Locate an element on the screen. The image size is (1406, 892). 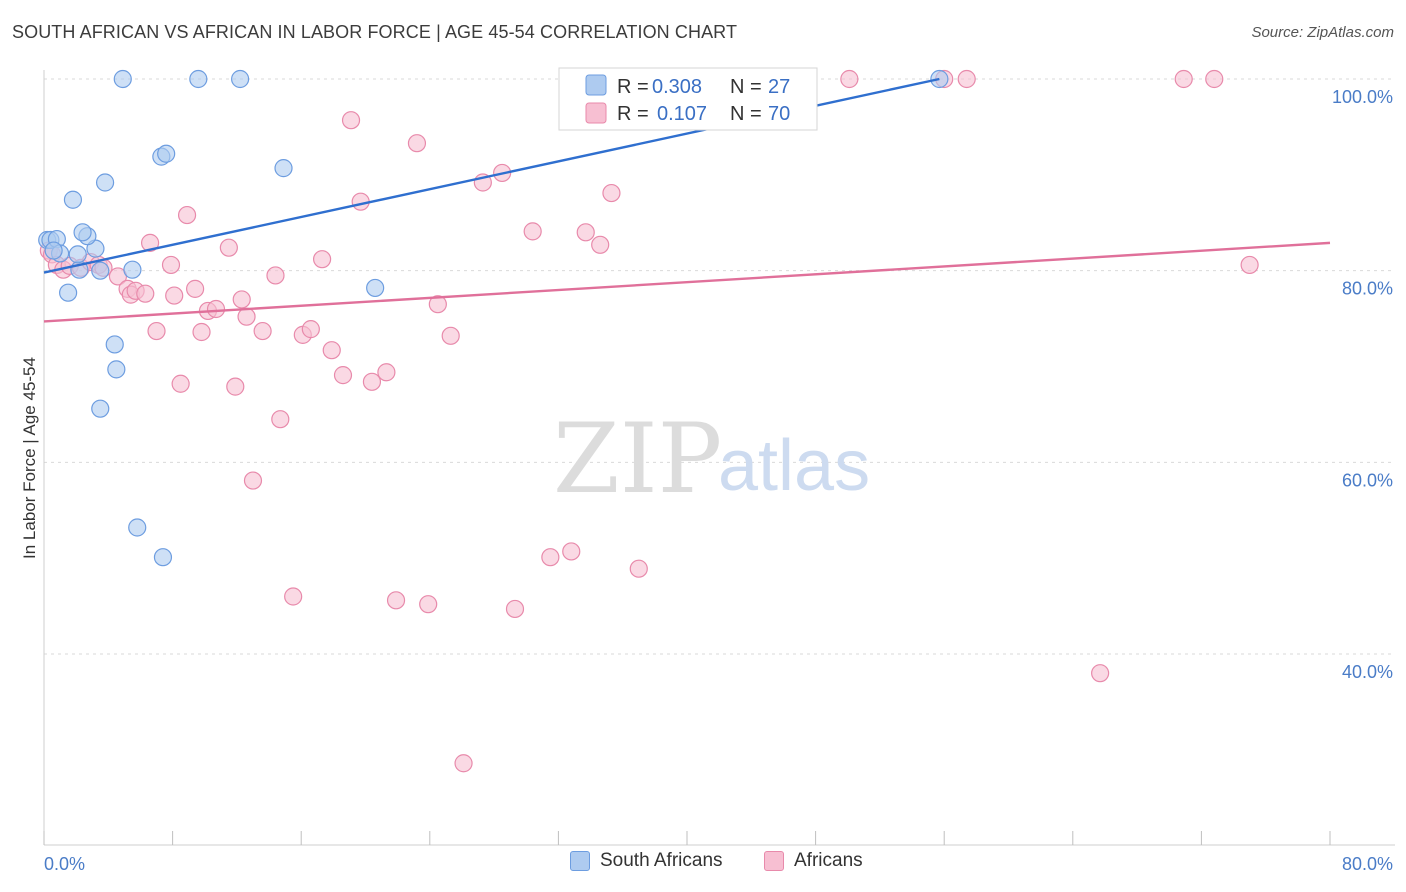
legend-n-label-2: N = is located at coordinates (746, 114).